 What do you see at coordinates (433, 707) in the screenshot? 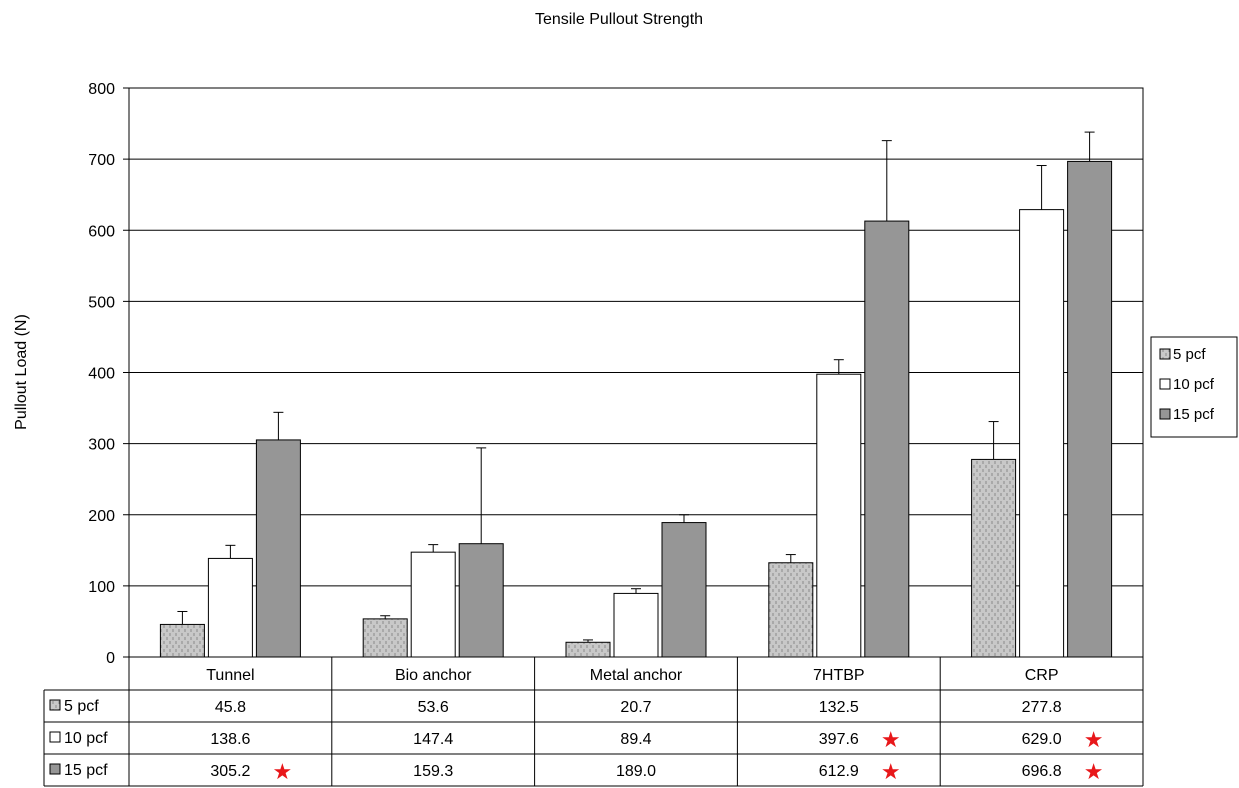
I see `data-label: 53.6` at bounding box center [433, 707].